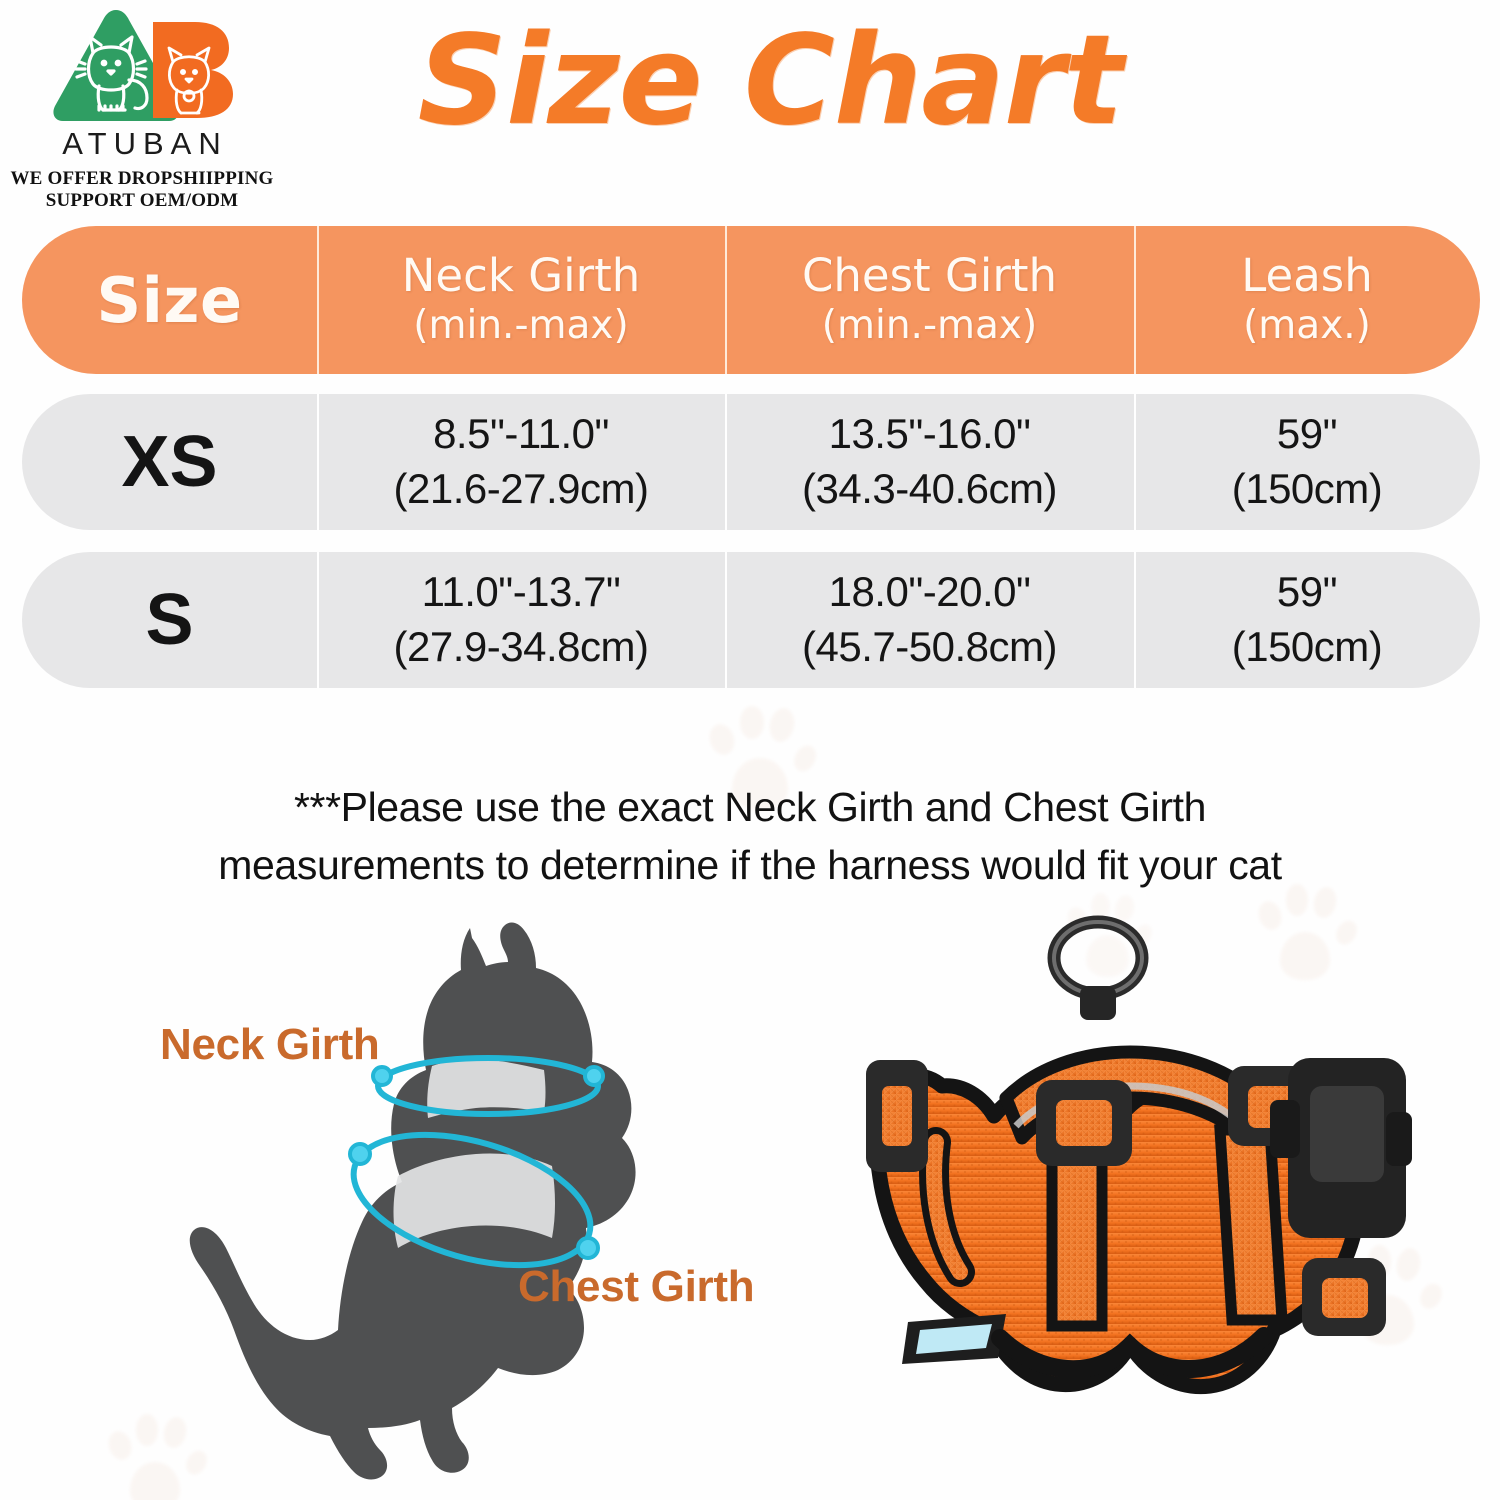  Describe the element at coordinates (270, 1044) in the screenshot. I see `neck-girth-label: Neck Girth` at that location.